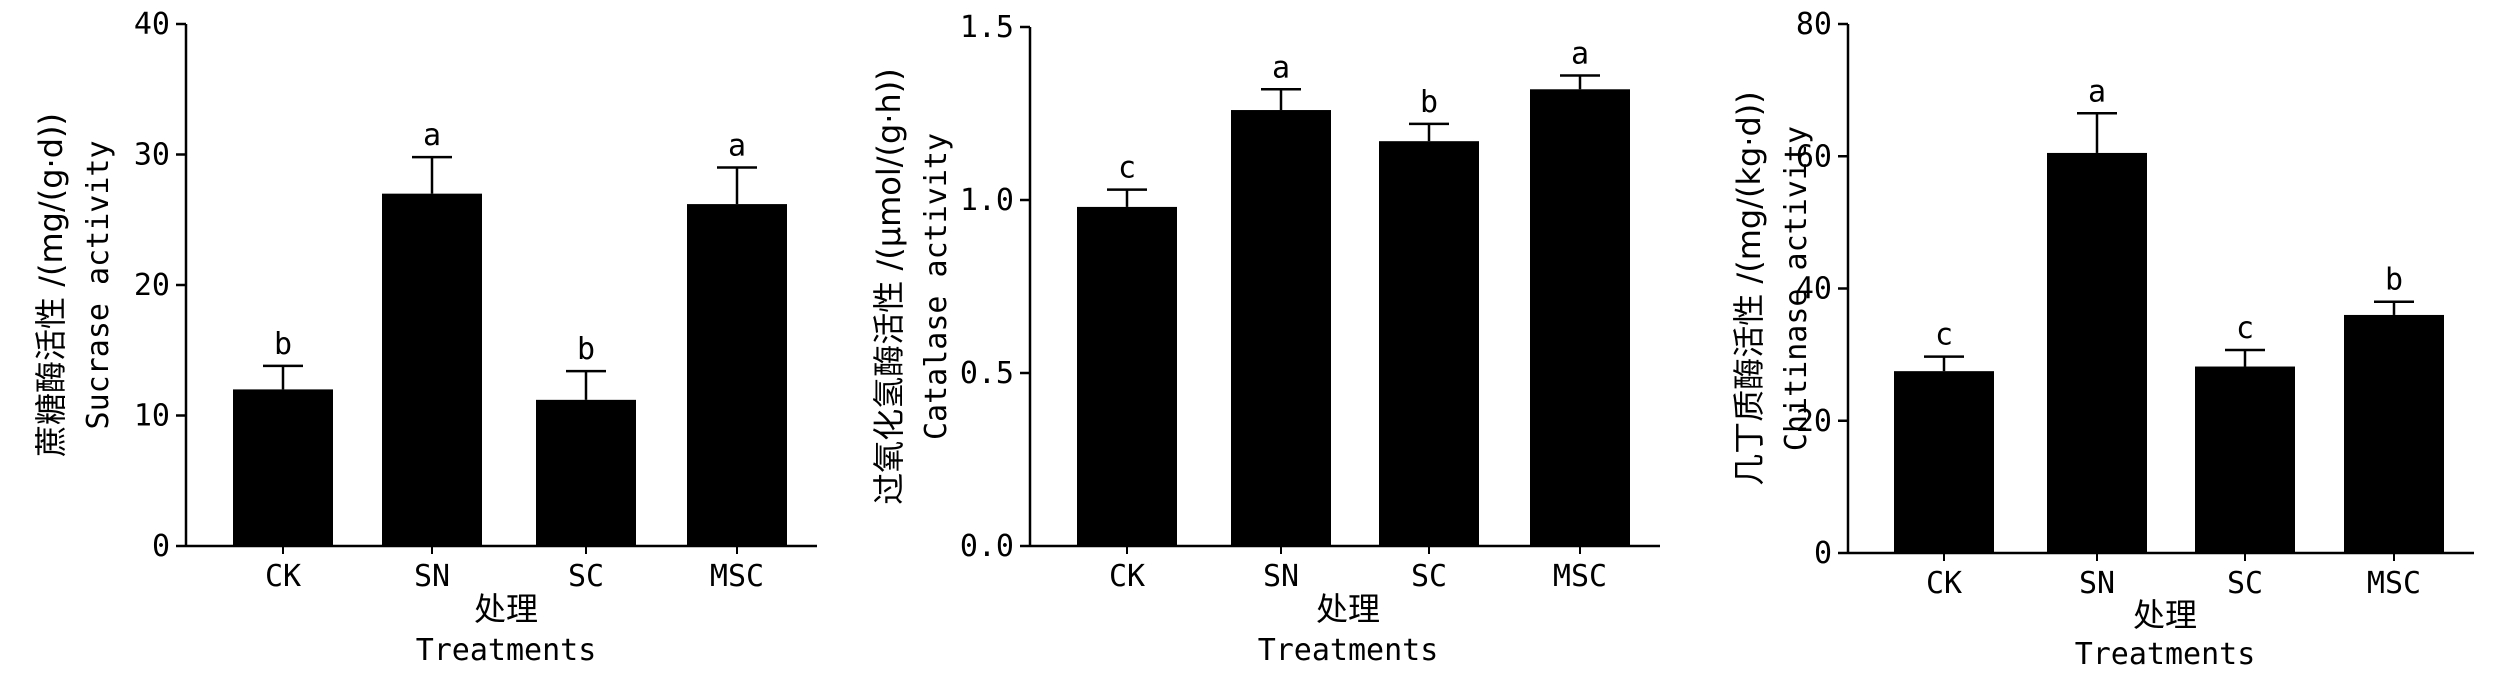 The image size is (2520, 684). Describe the element at coordinates (987, 200) in the screenshot. I see `y-tick-label: 1.0` at that location.